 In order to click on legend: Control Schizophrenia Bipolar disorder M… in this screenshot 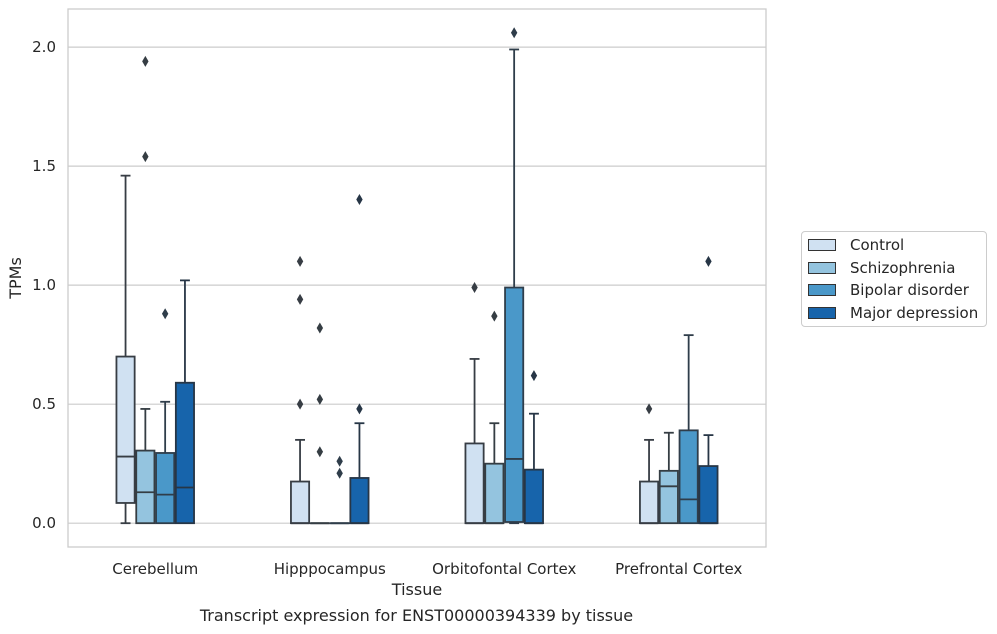, I will do `click(894, 279)`.